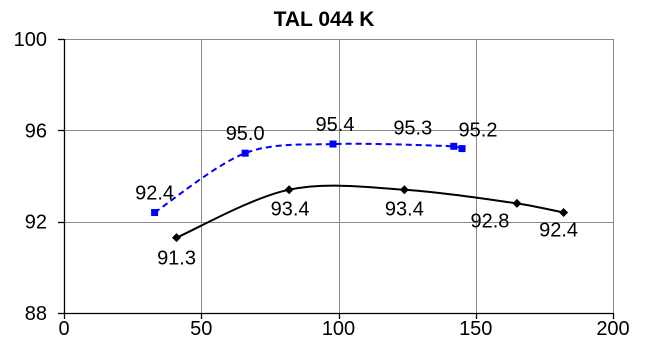 This screenshot has width=648, height=348. Describe the element at coordinates (489, 221) in the screenshot. I see `series-2-data-label: 92.8` at that location.